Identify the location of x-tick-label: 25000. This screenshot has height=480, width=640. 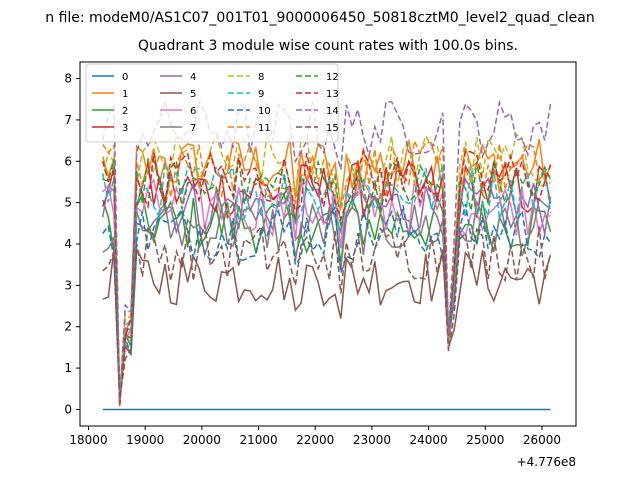
(485, 440).